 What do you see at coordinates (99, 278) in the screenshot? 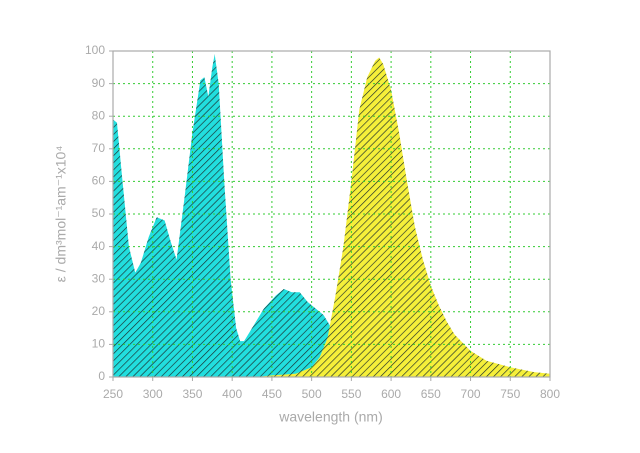
I see `y-tick-label: 30` at bounding box center [99, 278].